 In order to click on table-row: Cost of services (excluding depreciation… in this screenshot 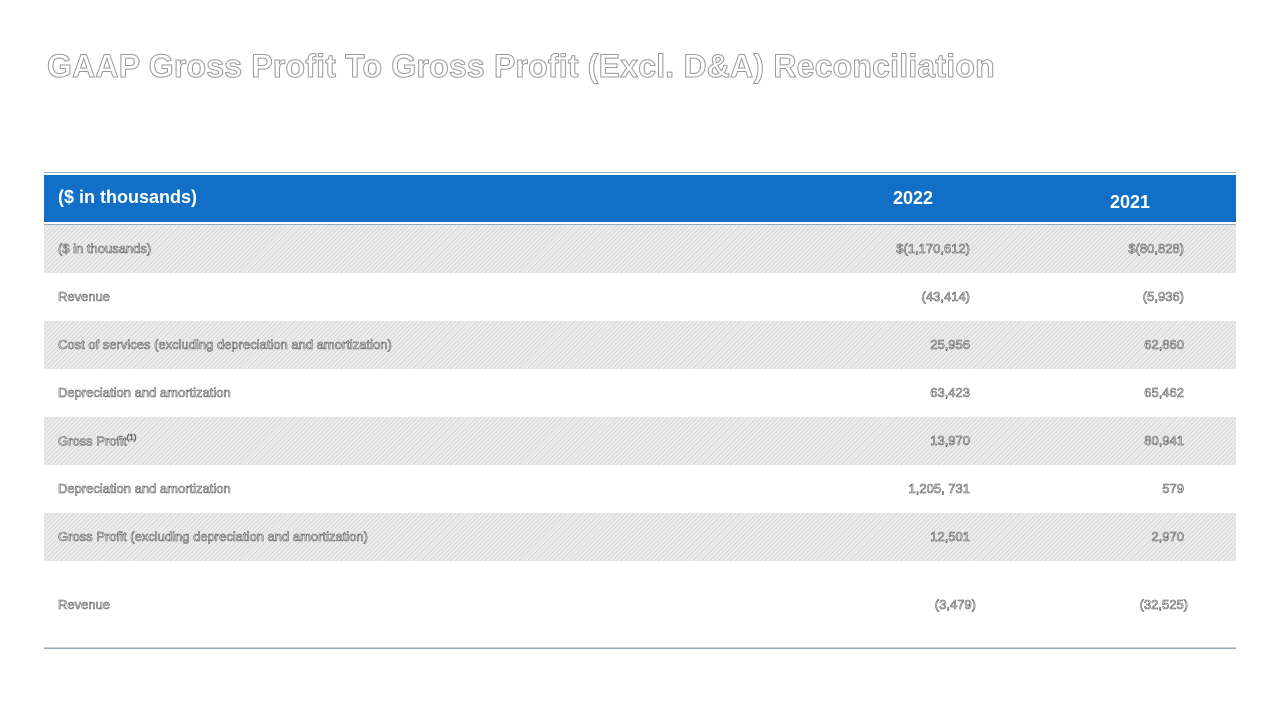, I will do `click(640, 345)`.